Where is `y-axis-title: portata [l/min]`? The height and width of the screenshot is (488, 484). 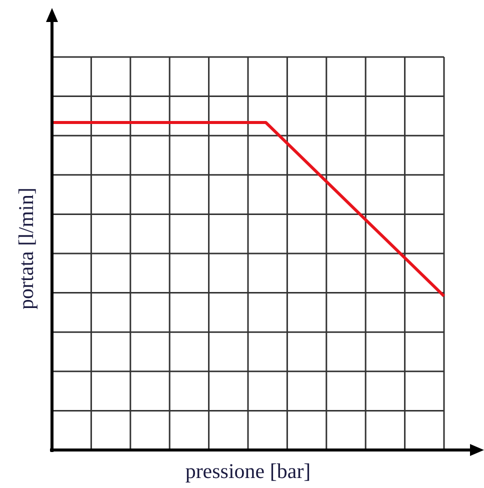 y-axis-title: portata [l/min] is located at coordinates (26, 249).